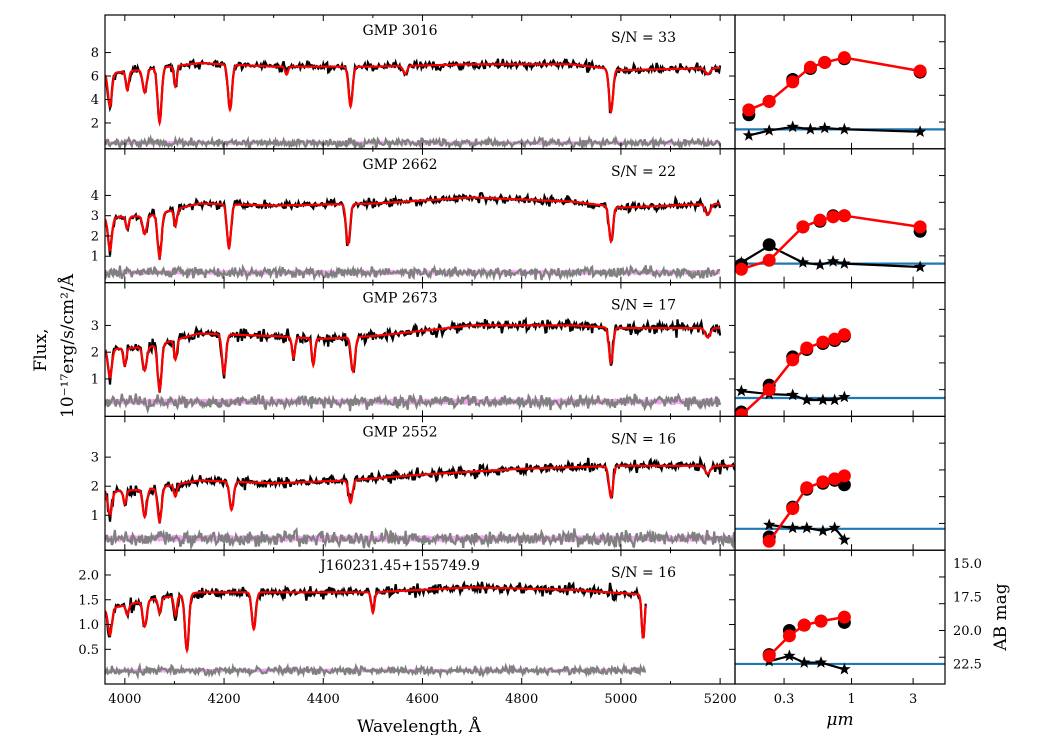  What do you see at coordinates (643, 38) in the screenshot?
I see `sn-label: S/N = 33` at bounding box center [643, 38].